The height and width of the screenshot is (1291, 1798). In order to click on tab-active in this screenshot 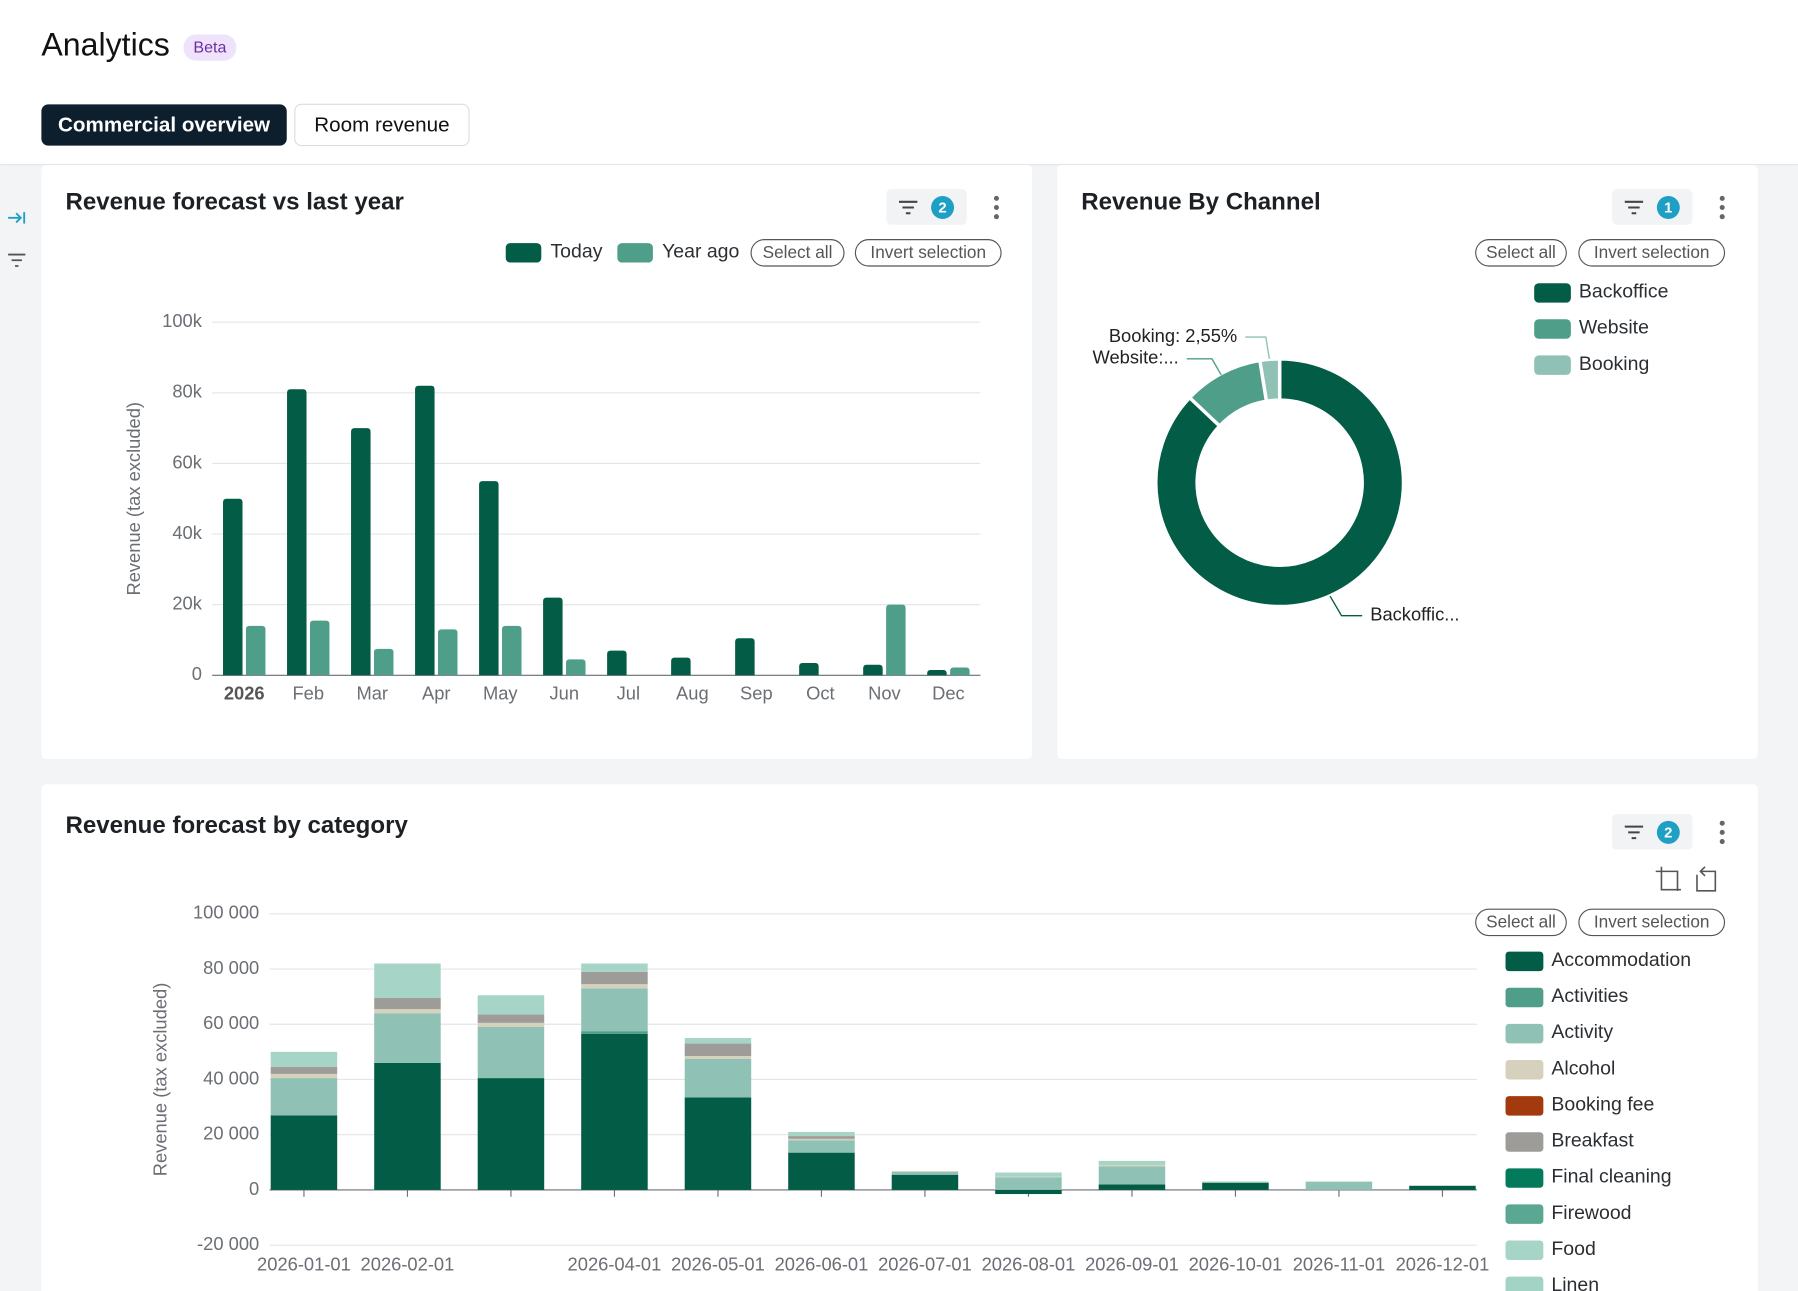, I will do `click(164, 125)`.